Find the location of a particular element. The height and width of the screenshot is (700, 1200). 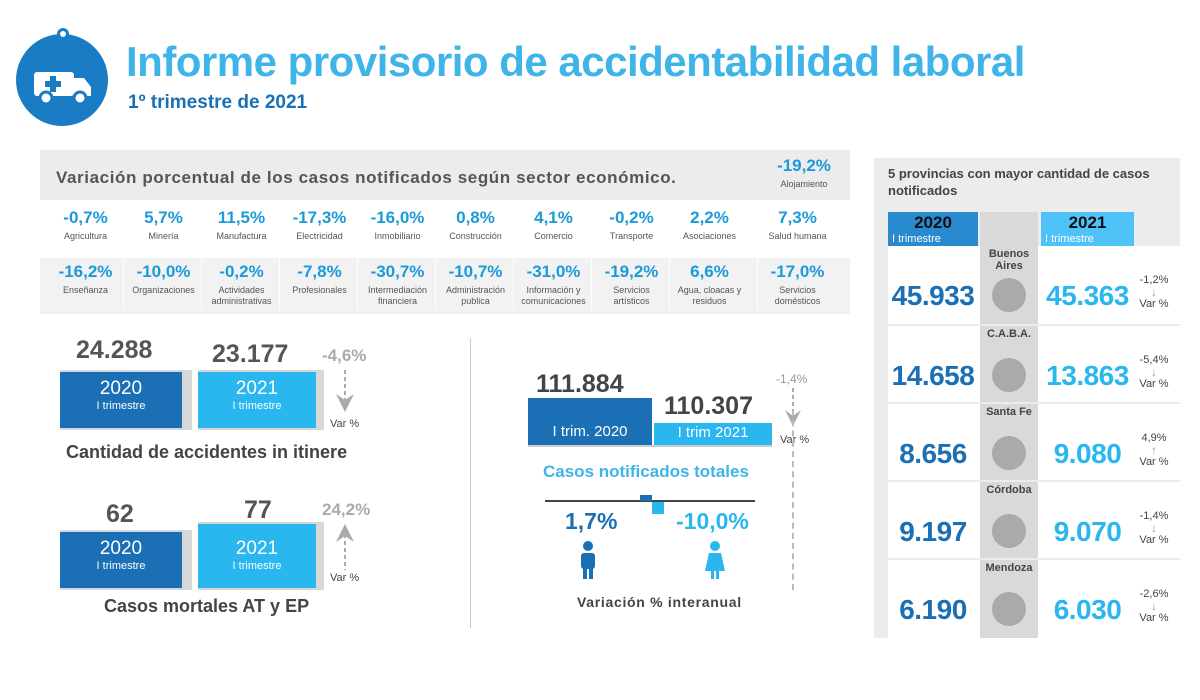

province-var: -2,6% ↓ Var % is located at coordinates (1154, 606).